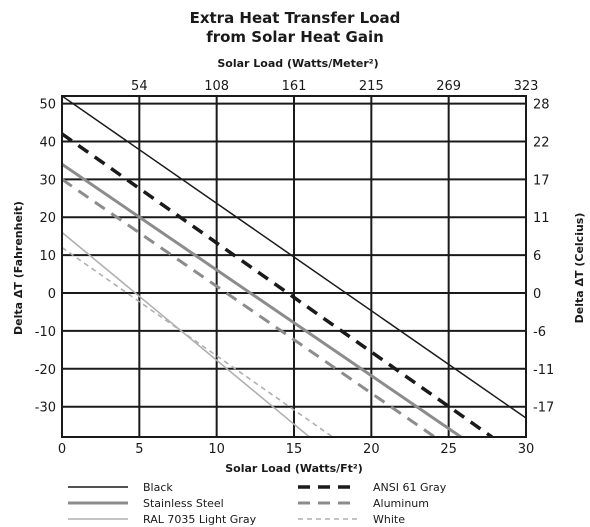 This screenshot has width=590, height=527. What do you see at coordinates (47, 105) in the screenshot?
I see `y-tick-label: 50` at bounding box center [47, 105].